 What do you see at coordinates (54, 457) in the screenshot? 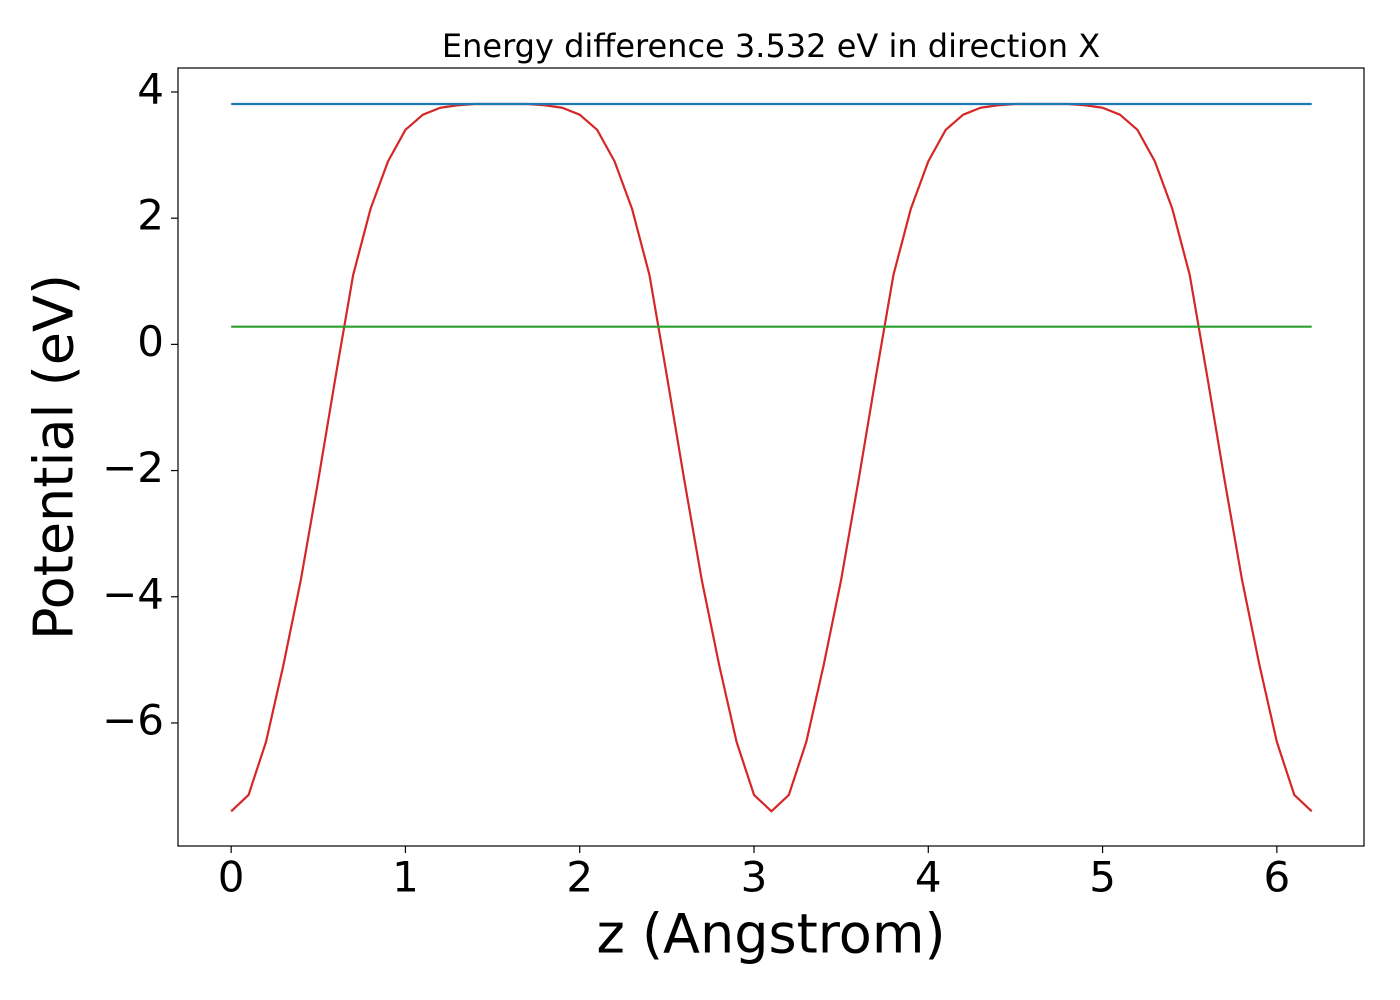
I see `y-axis-label: Potential (eV)` at bounding box center [54, 457].